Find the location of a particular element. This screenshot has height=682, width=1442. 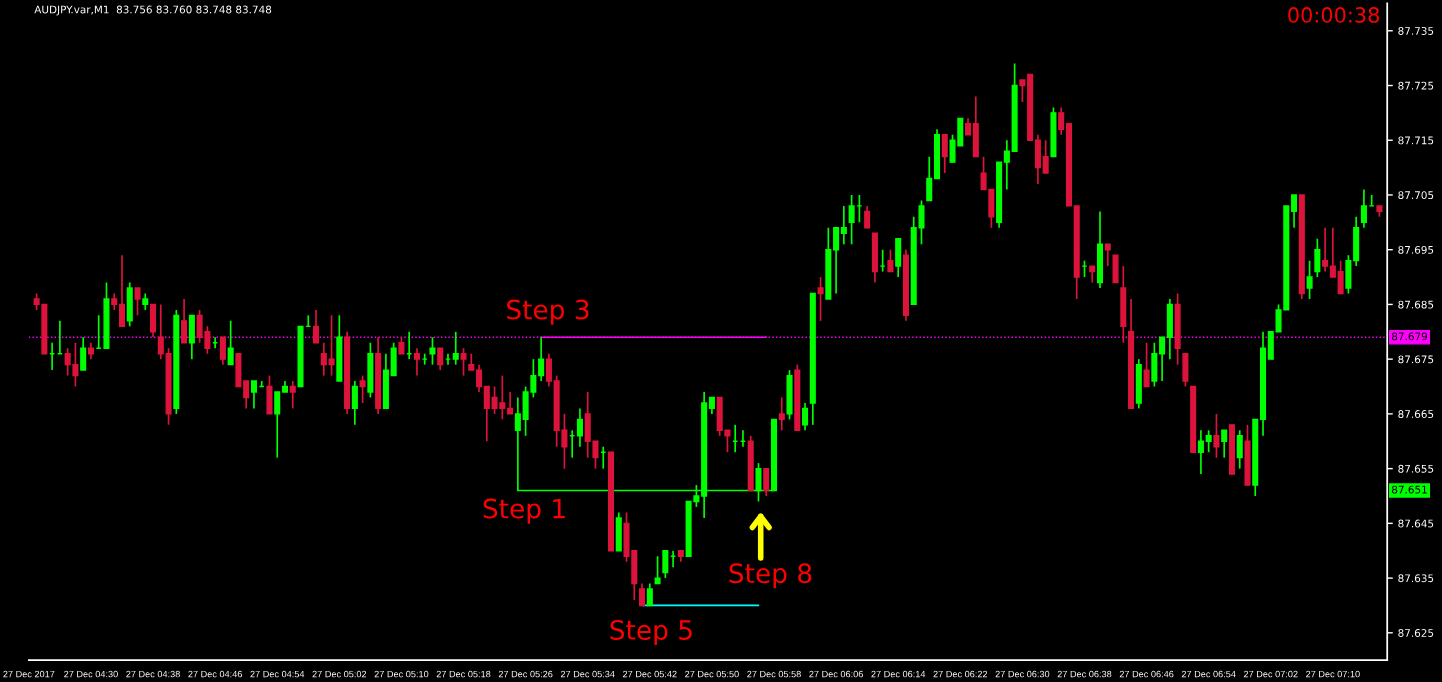

annotation: Step 1 is located at coordinates (524, 511).